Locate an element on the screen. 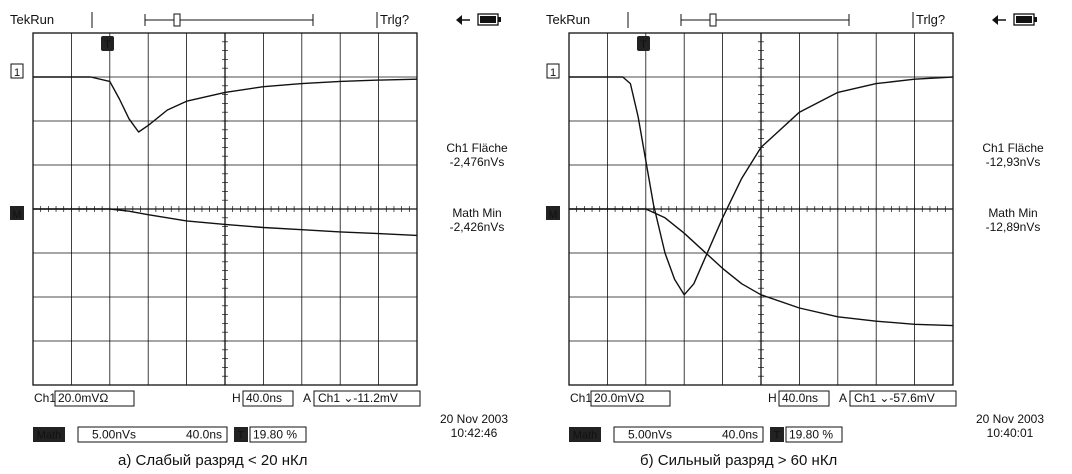 Image resolution: width=1072 pixels, height=474 pixels. time-readout: 10:42:46 is located at coordinates (474, 433).